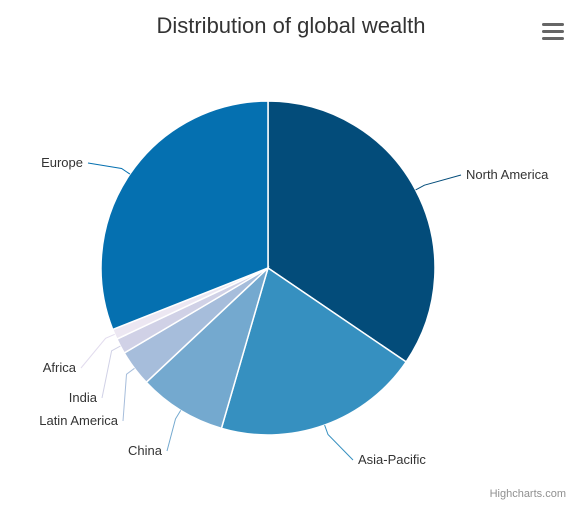 This screenshot has height=511, width=578. Describe the element at coordinates (207, 347) in the screenshot. I see `pie-slice-china` at that location.